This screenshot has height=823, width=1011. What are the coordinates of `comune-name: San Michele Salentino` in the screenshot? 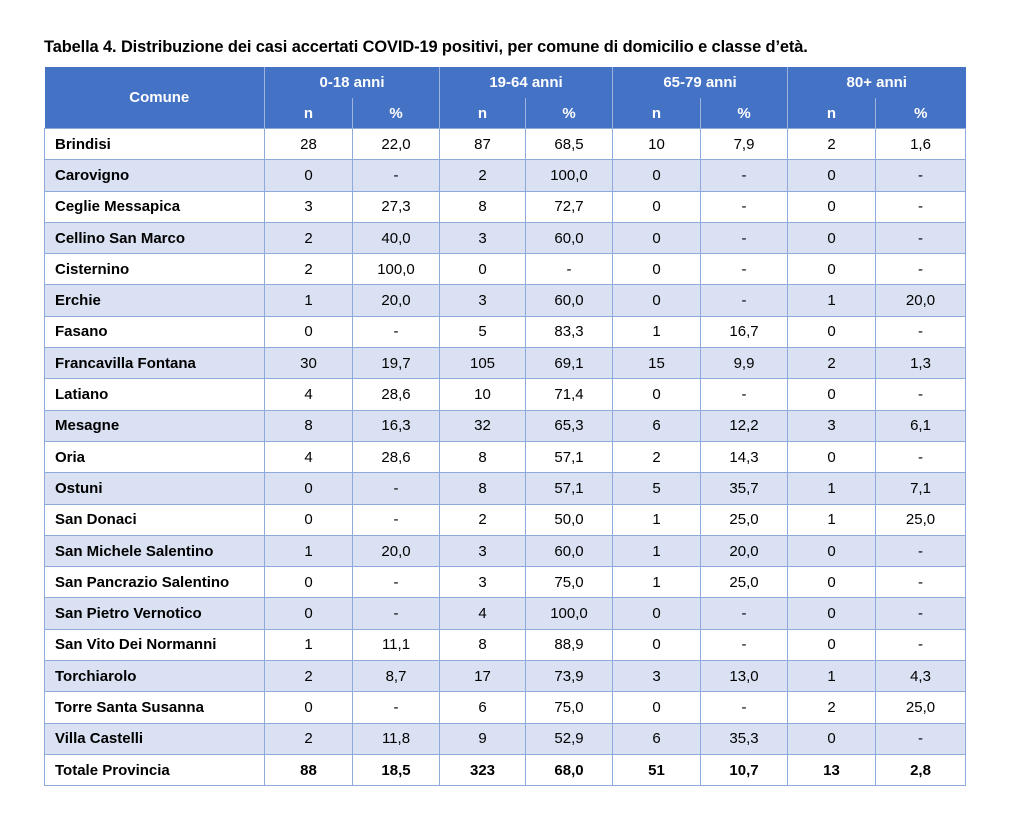 It's located at (154, 551).